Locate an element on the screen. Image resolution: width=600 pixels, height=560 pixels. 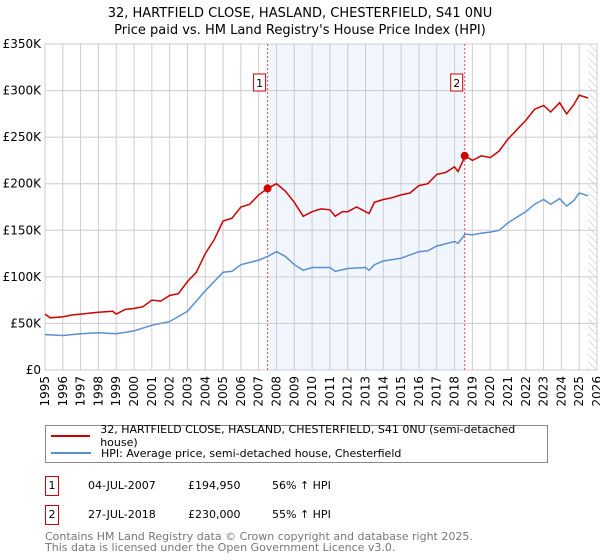
legend-blue-swatch is located at coordinates (71, 453).